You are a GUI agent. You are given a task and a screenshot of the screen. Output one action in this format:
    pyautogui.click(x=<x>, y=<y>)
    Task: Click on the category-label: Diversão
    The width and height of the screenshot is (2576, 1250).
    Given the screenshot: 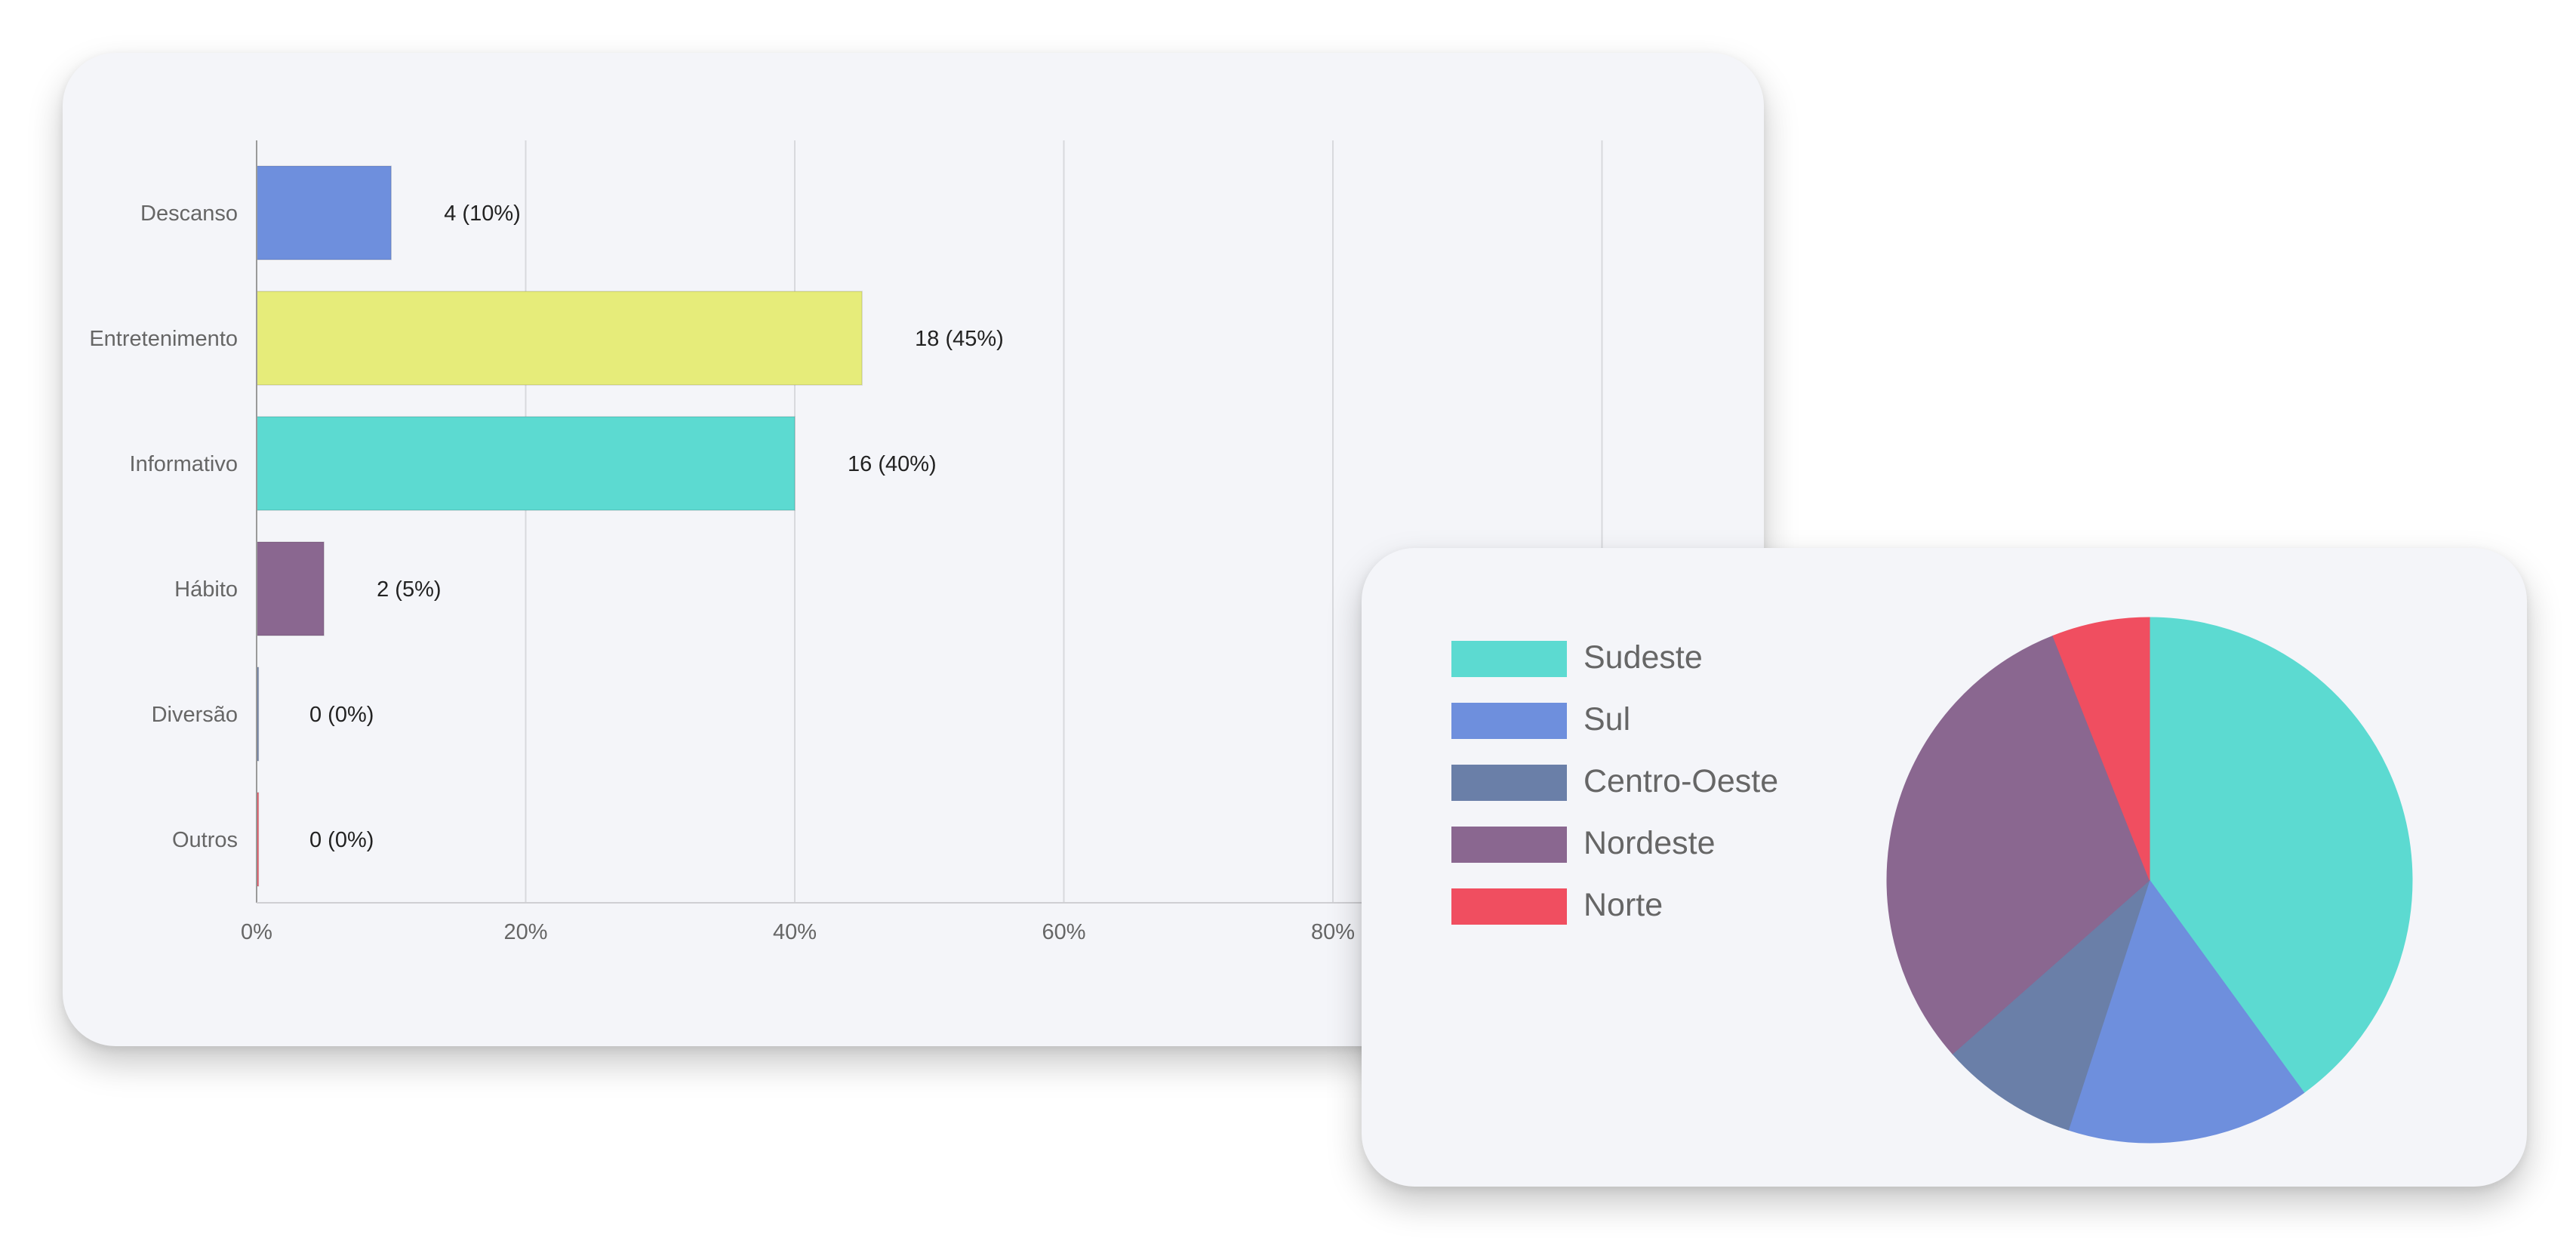 What is the action you would take?
    pyautogui.click(x=195, y=715)
    